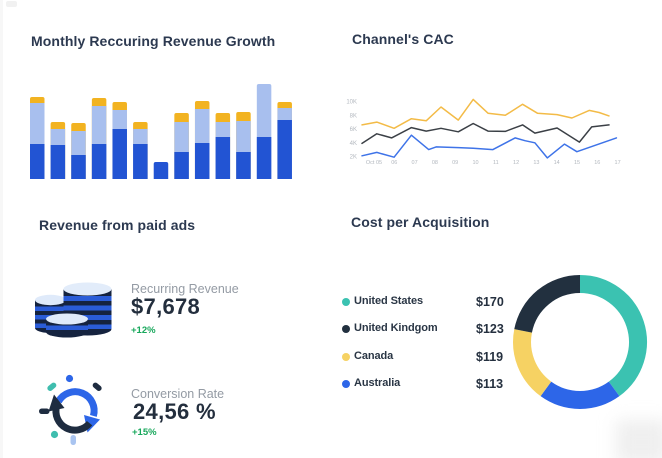 The height and width of the screenshot is (458, 662). I want to click on conversion-rate-value: 24,56 %, so click(174, 411).